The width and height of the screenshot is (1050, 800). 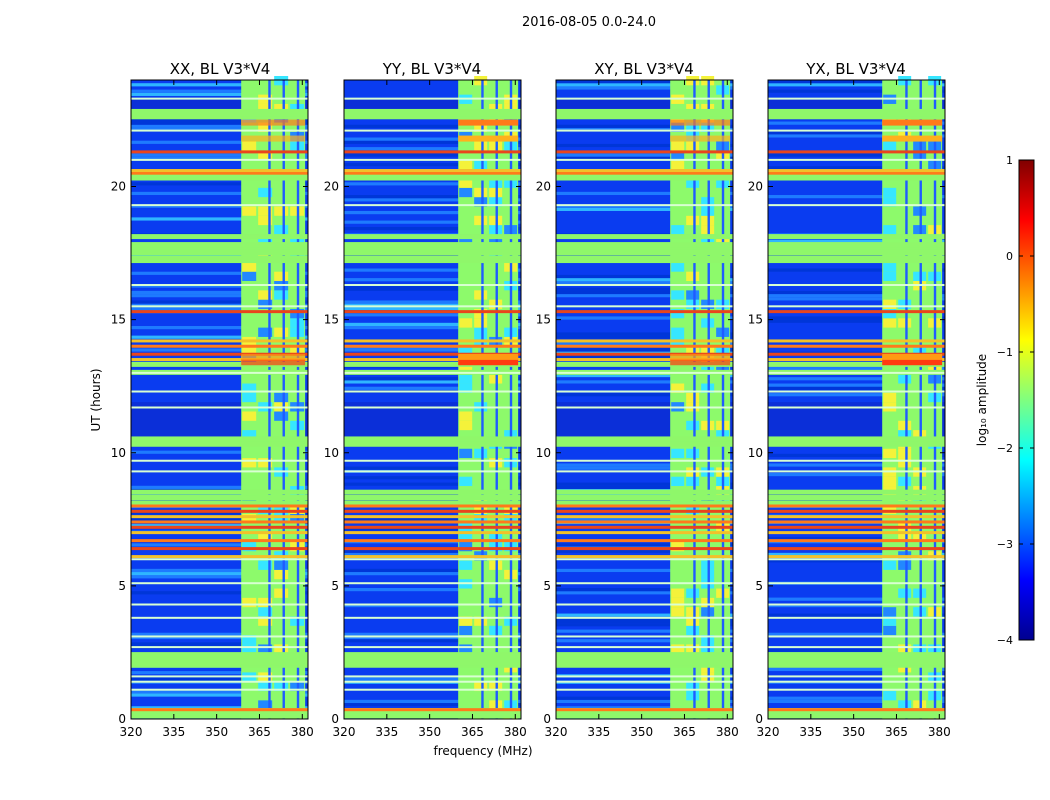 I want to click on y-axis-label: UT (hours), so click(x=96, y=399).